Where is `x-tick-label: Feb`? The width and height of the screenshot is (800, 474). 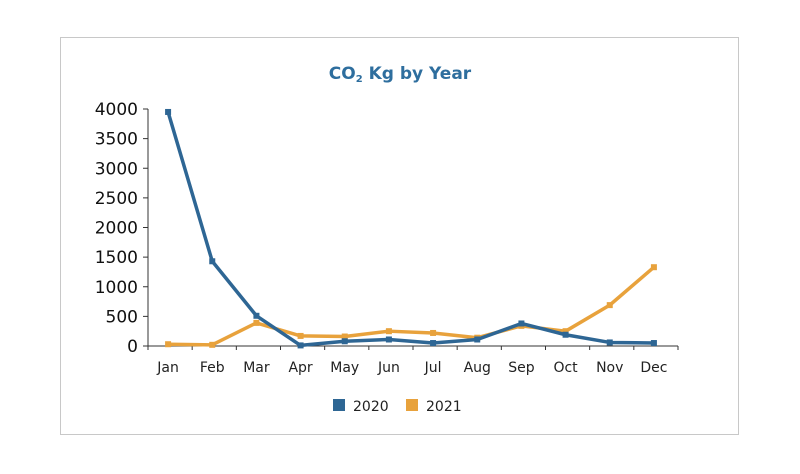
x-tick-label: Feb is located at coordinates (212, 368).